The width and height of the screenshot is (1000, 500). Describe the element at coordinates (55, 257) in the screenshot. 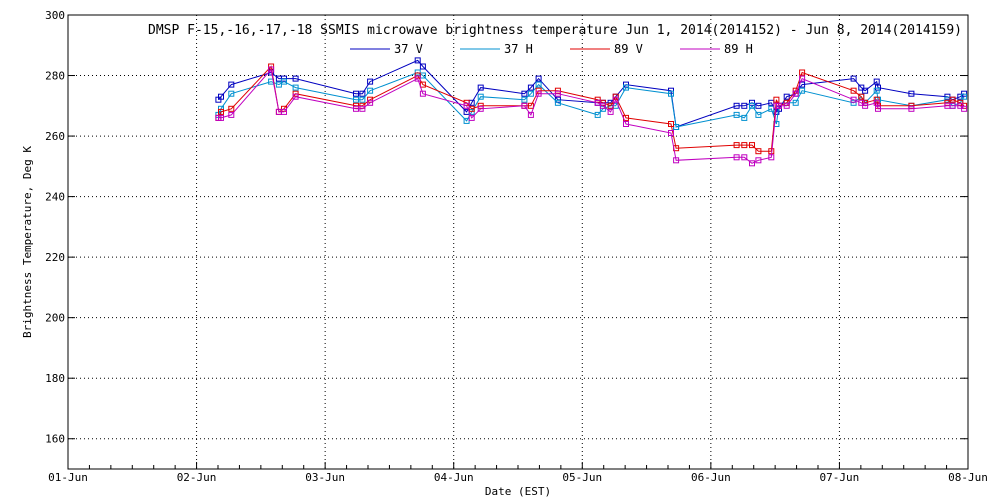

I see `y-tick-label: 220` at that location.